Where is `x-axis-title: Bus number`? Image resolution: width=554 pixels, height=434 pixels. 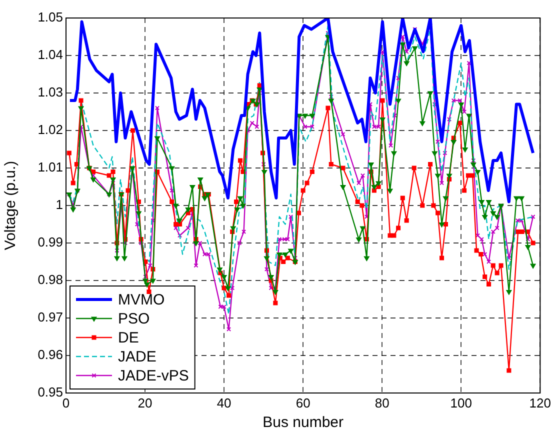 x-axis-title: Bus number is located at coordinates (303, 423).